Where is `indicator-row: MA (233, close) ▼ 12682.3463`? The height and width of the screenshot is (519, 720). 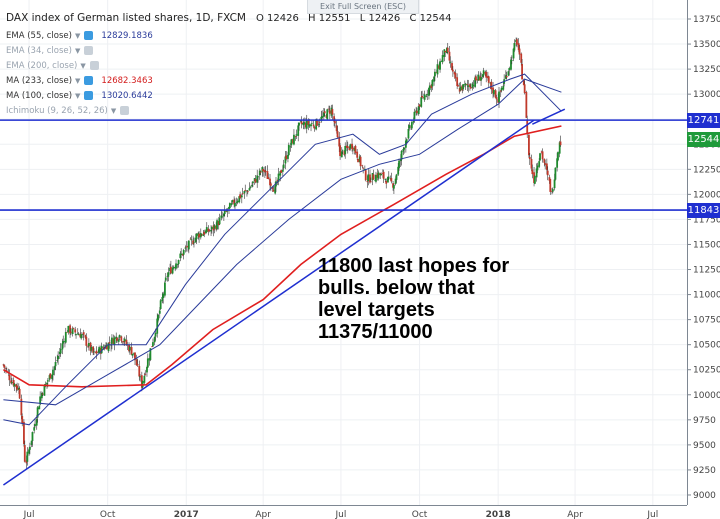
indicator-row: MA (233, close) ▼ 12682.3463 is located at coordinates (231, 80).